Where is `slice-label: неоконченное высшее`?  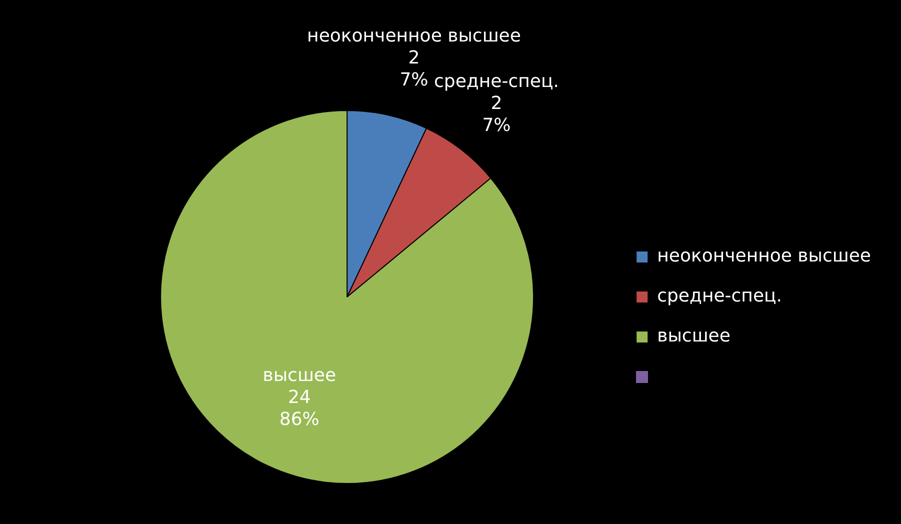 slice-label: неоконченное высшее is located at coordinates (414, 36).